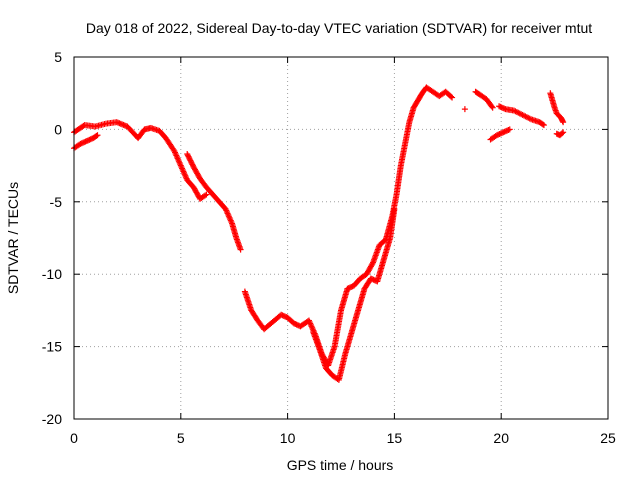  I want to click on x-tick-label: 15, so click(395, 438).